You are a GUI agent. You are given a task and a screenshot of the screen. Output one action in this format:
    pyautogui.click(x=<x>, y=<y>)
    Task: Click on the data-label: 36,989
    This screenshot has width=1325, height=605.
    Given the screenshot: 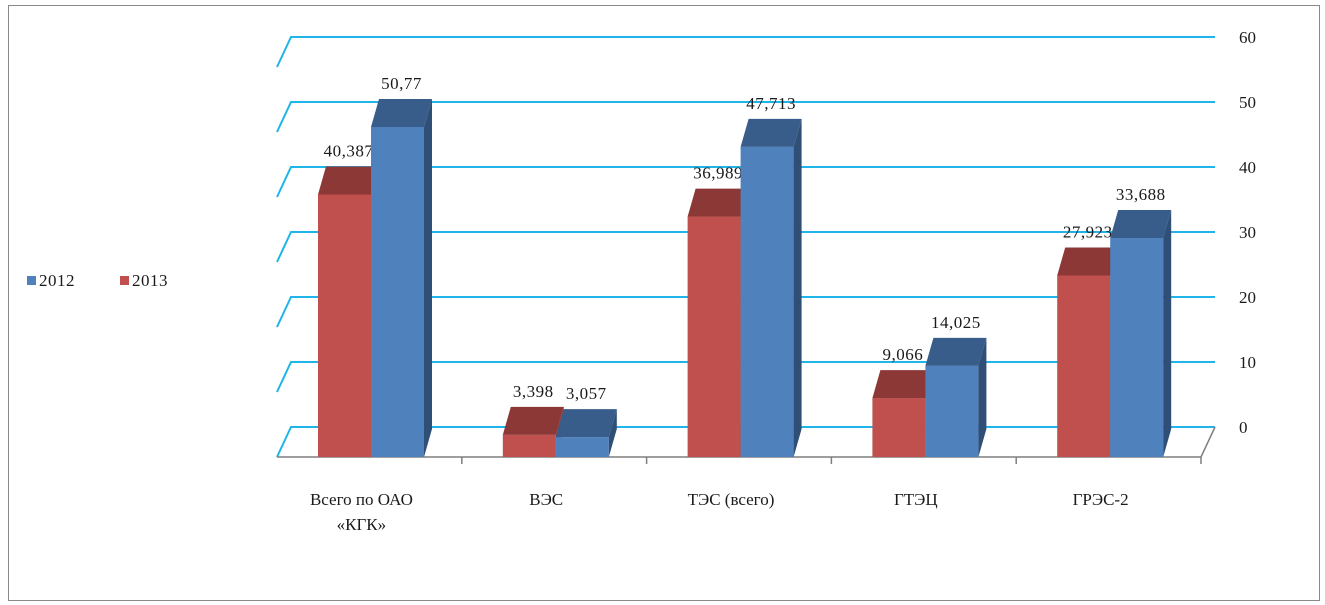 What is the action you would take?
    pyautogui.click(x=718, y=173)
    